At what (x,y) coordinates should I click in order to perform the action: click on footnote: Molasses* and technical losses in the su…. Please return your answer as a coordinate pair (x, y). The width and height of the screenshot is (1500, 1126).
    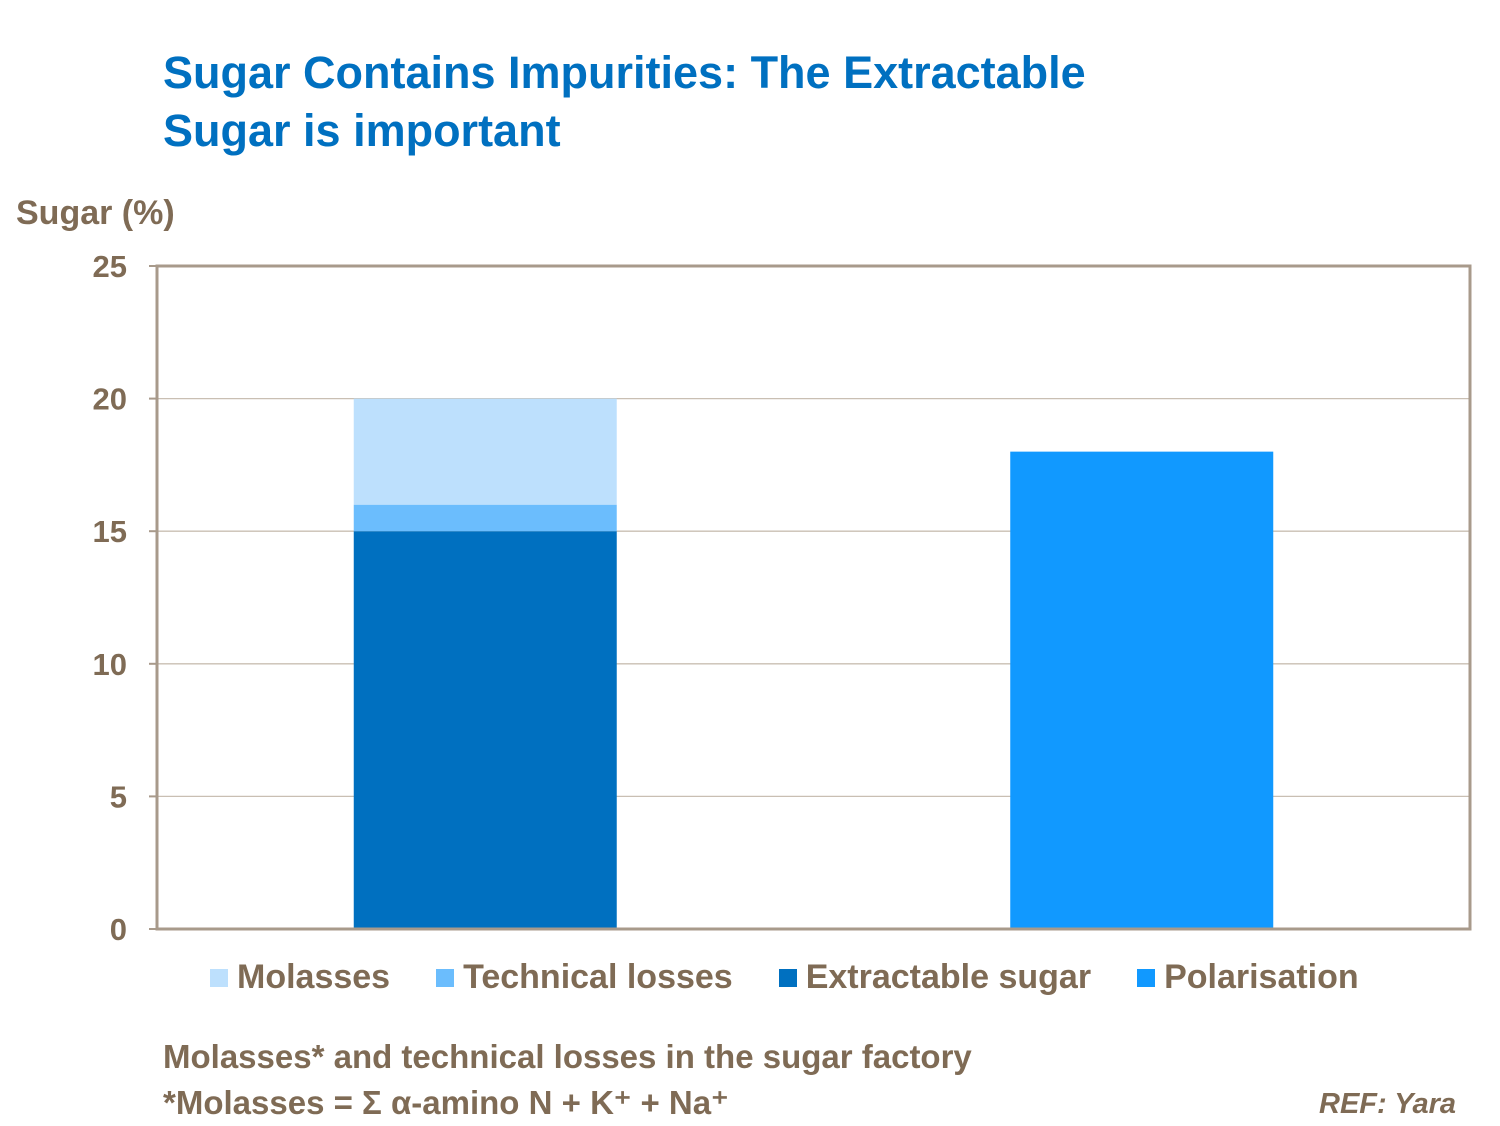
    Looking at the image, I should click on (567, 1080).